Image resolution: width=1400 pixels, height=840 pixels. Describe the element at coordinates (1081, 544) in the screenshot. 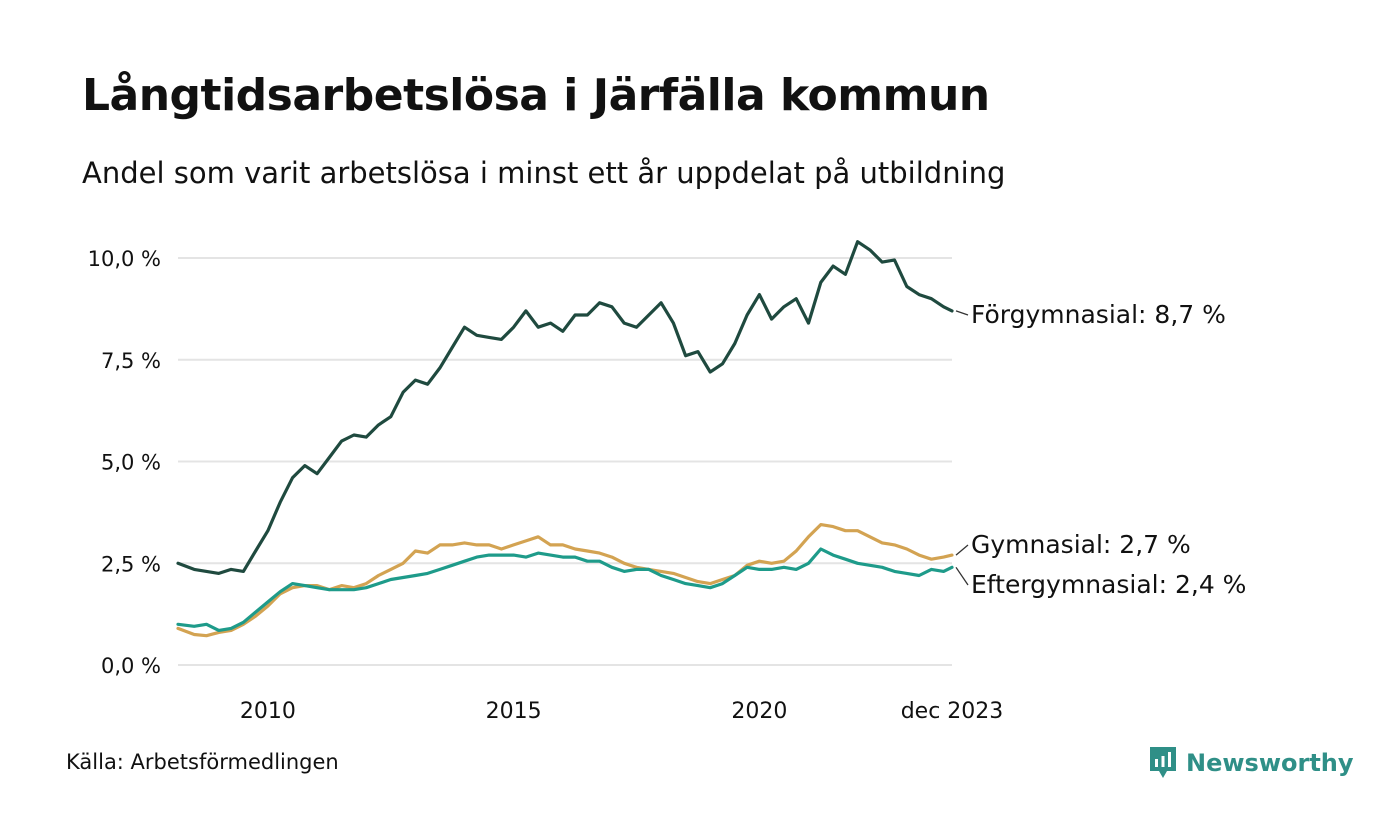

I see `end-label-gymnasial: Gymnasial: 2,7 %` at that location.